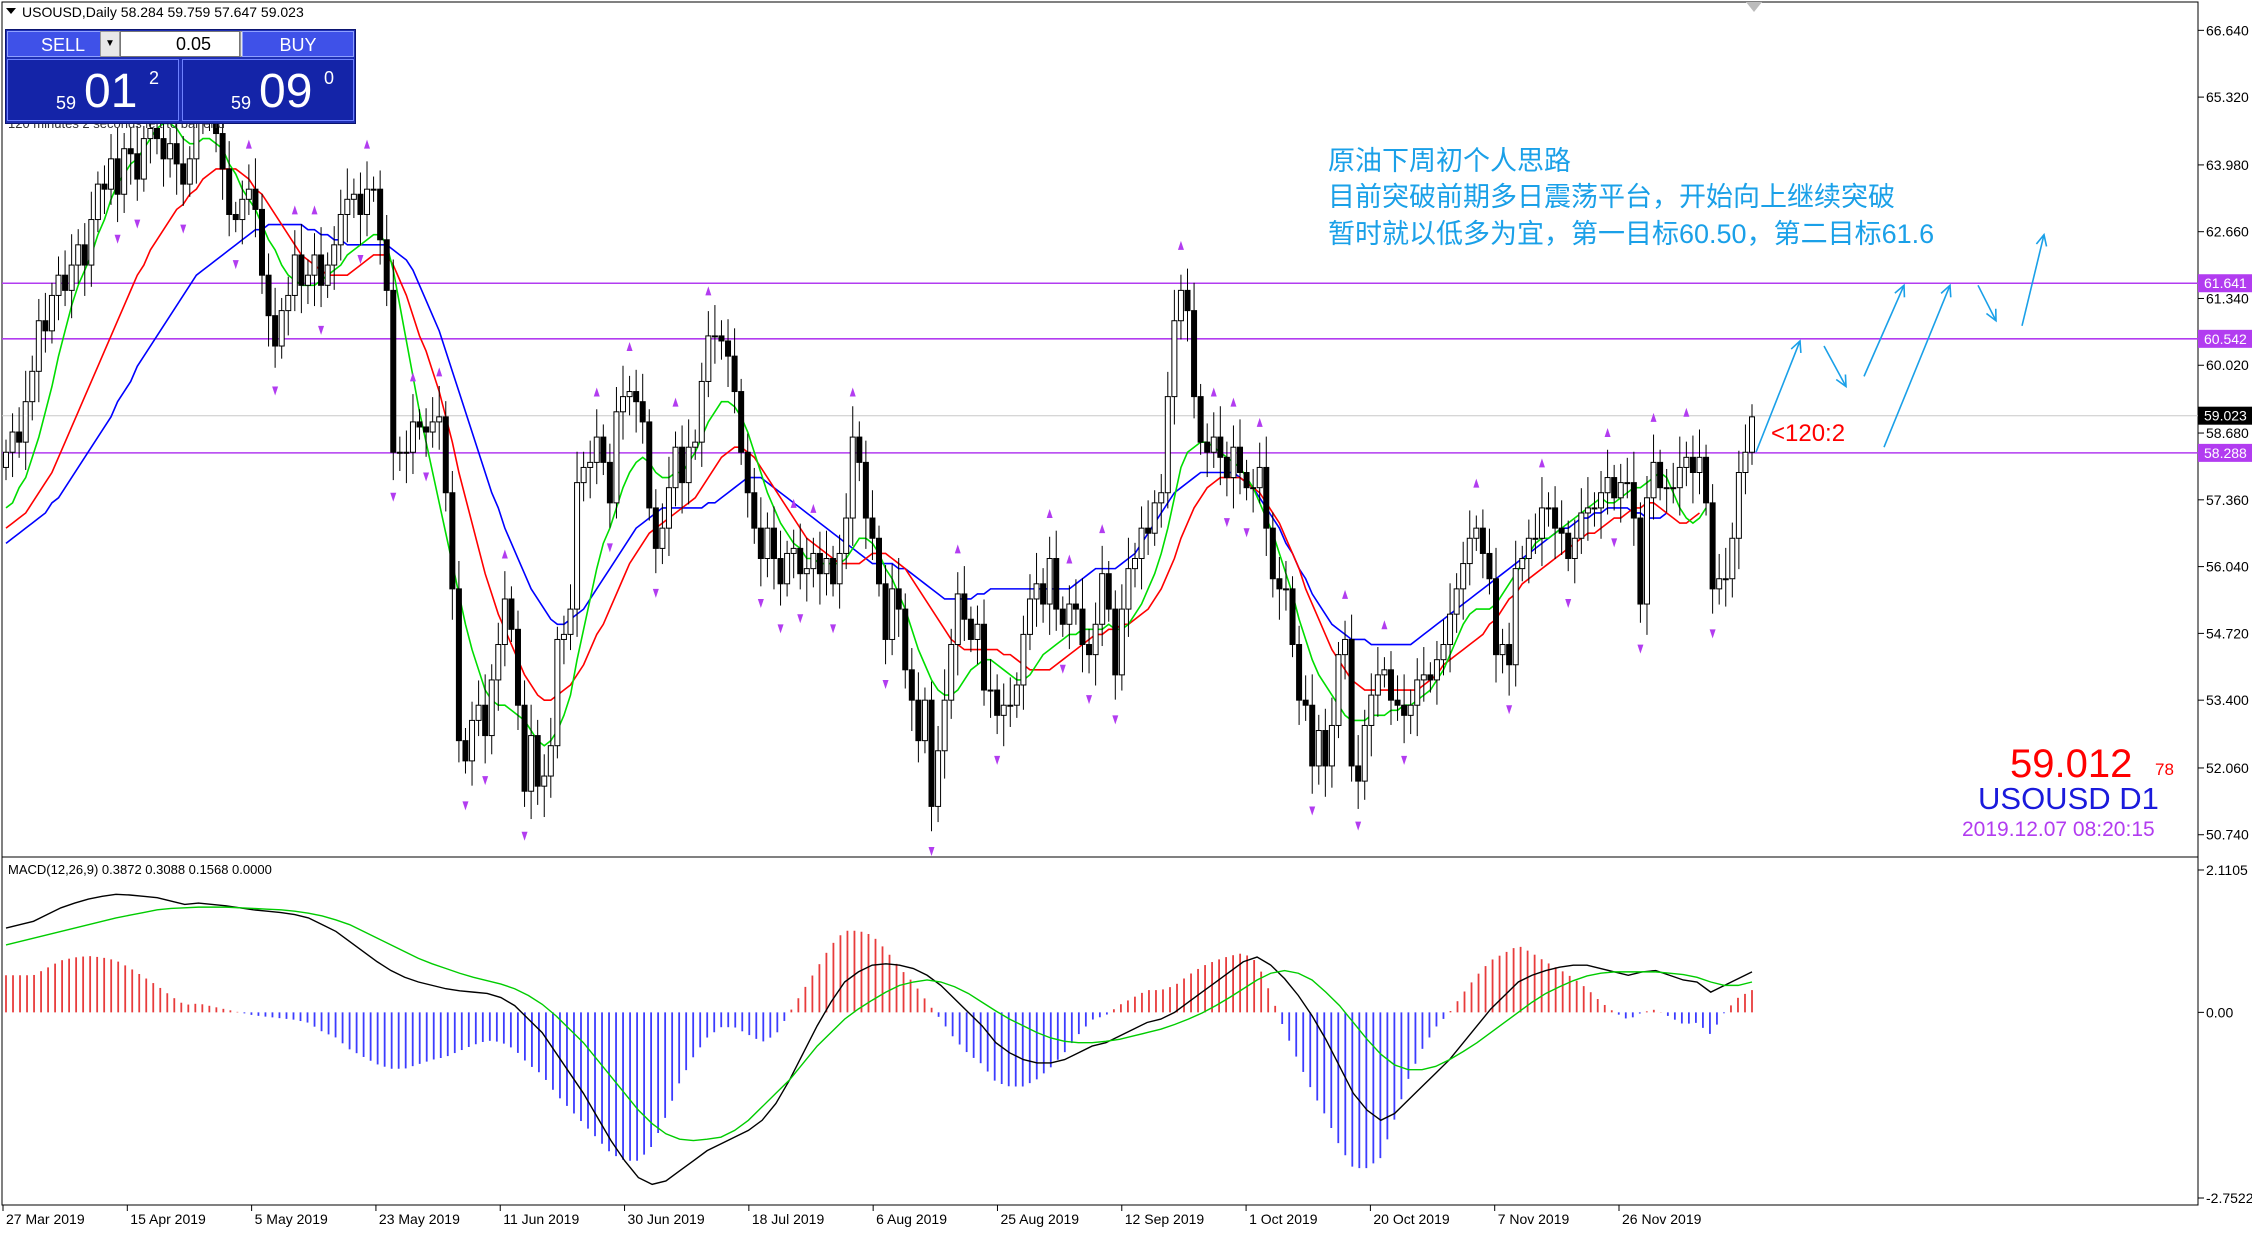 This screenshot has width=2252, height=1236. Describe the element at coordinates (268, 90) in the screenshot. I see `buy-price: 59 09 0` at that location.